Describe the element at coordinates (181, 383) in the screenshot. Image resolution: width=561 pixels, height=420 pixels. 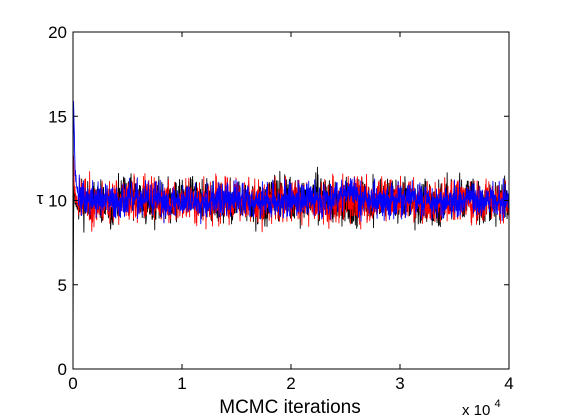
I see `x-tick-label: 1` at that location.